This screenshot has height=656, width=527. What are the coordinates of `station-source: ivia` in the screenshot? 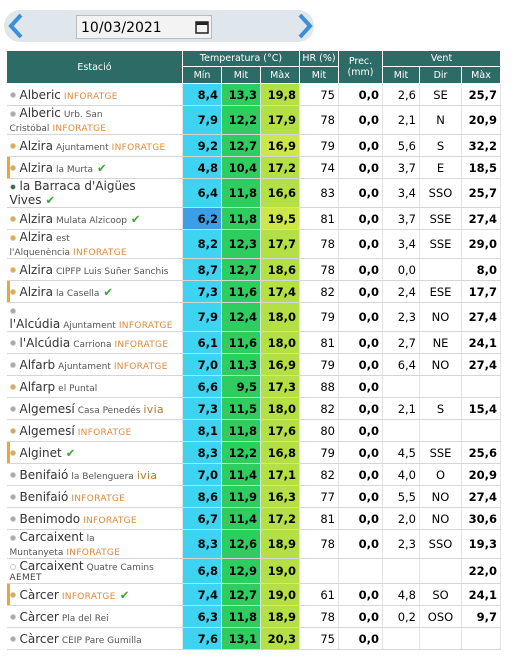 It's located at (153, 409).